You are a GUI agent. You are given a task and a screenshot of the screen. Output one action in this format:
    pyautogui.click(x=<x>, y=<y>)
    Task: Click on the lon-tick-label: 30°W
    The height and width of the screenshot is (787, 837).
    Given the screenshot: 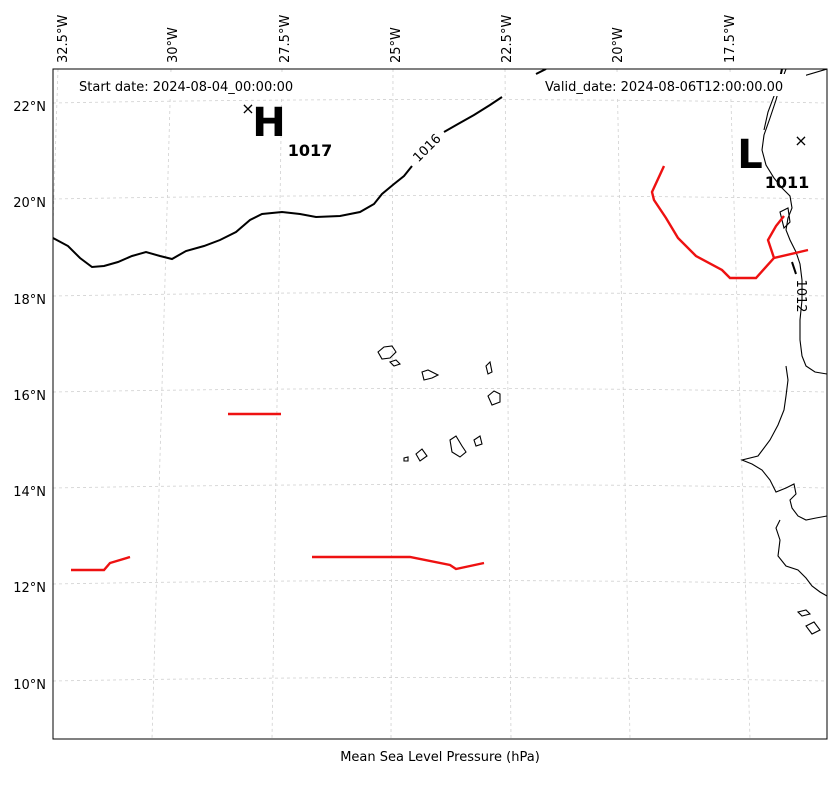 What is the action you would take?
    pyautogui.click(x=173, y=45)
    